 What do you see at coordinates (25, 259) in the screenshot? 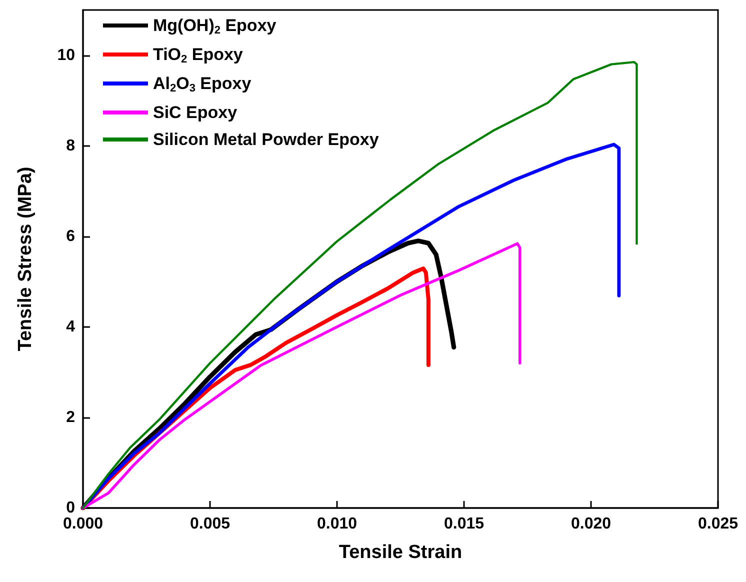
I see `y-axis-title: Tensile Stress (MPa)` at bounding box center [25, 259].